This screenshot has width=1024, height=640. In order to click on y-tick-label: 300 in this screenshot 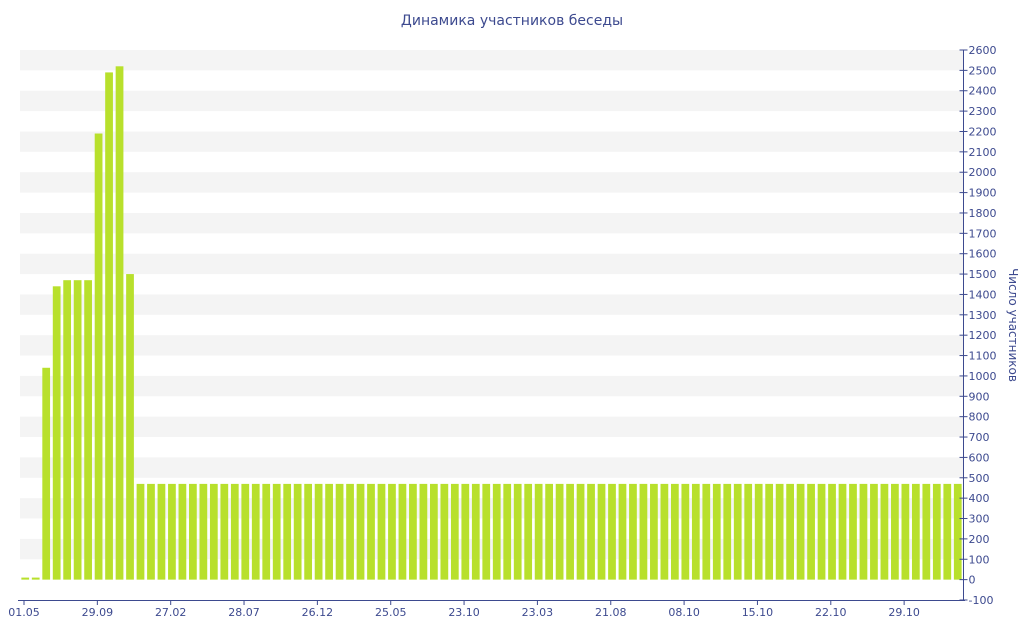, I will do `click(979, 519)`.